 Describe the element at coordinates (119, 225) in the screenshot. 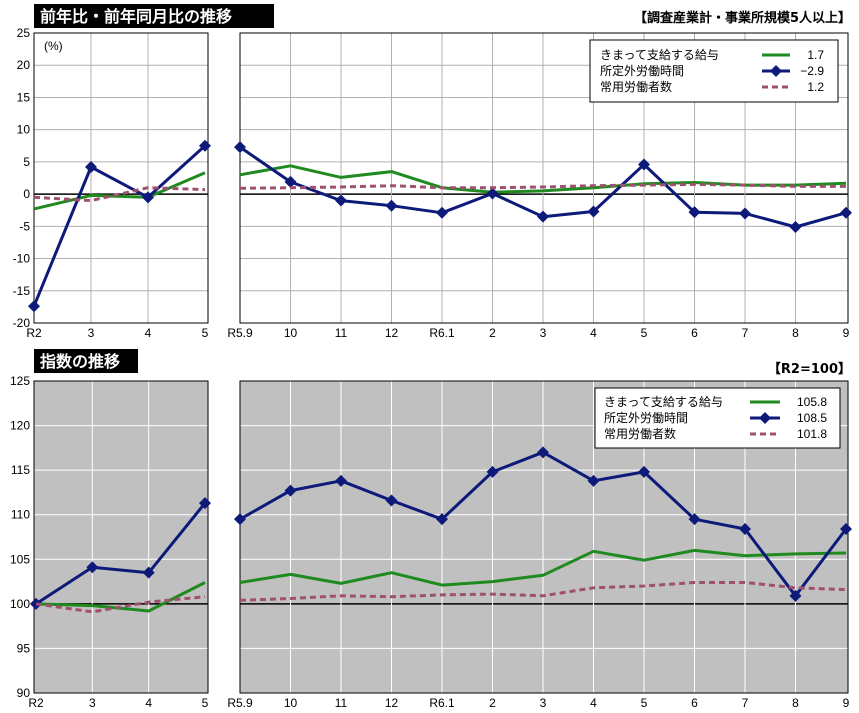

I see `top-left-series-1-line` at that location.